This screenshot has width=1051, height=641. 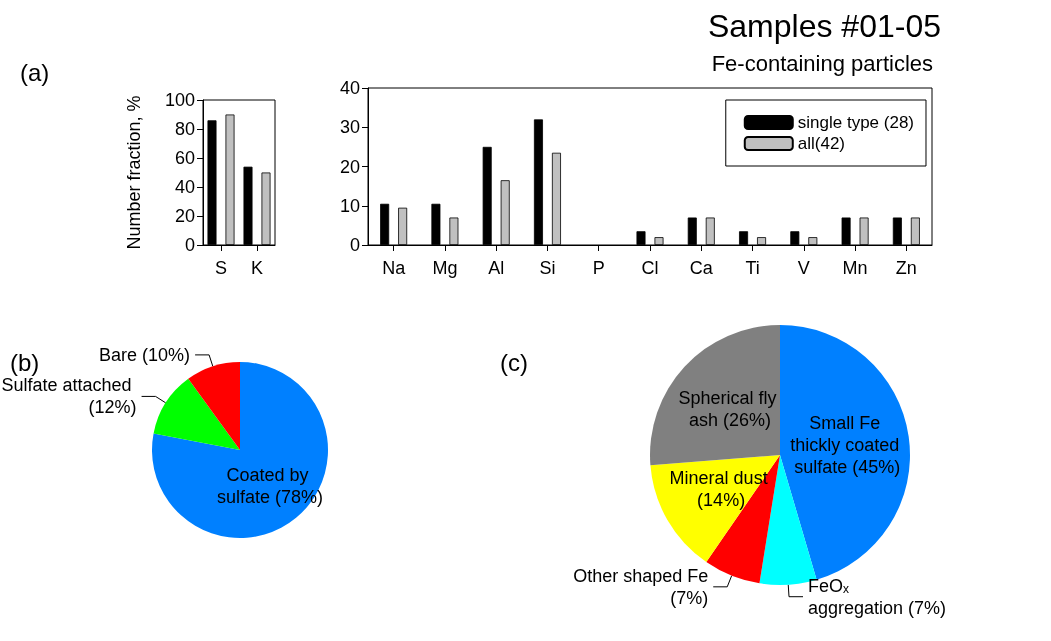 I want to click on x-tick-label: Ca, so click(x=701, y=268).